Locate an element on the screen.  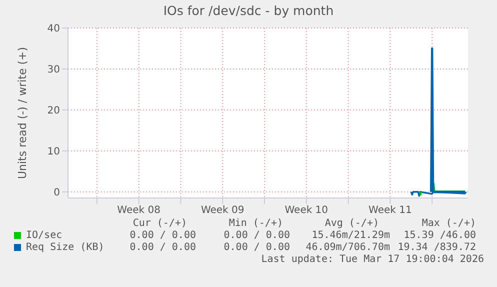
chart-title: IOs for /dev/sdc - by month is located at coordinates (248, 10).